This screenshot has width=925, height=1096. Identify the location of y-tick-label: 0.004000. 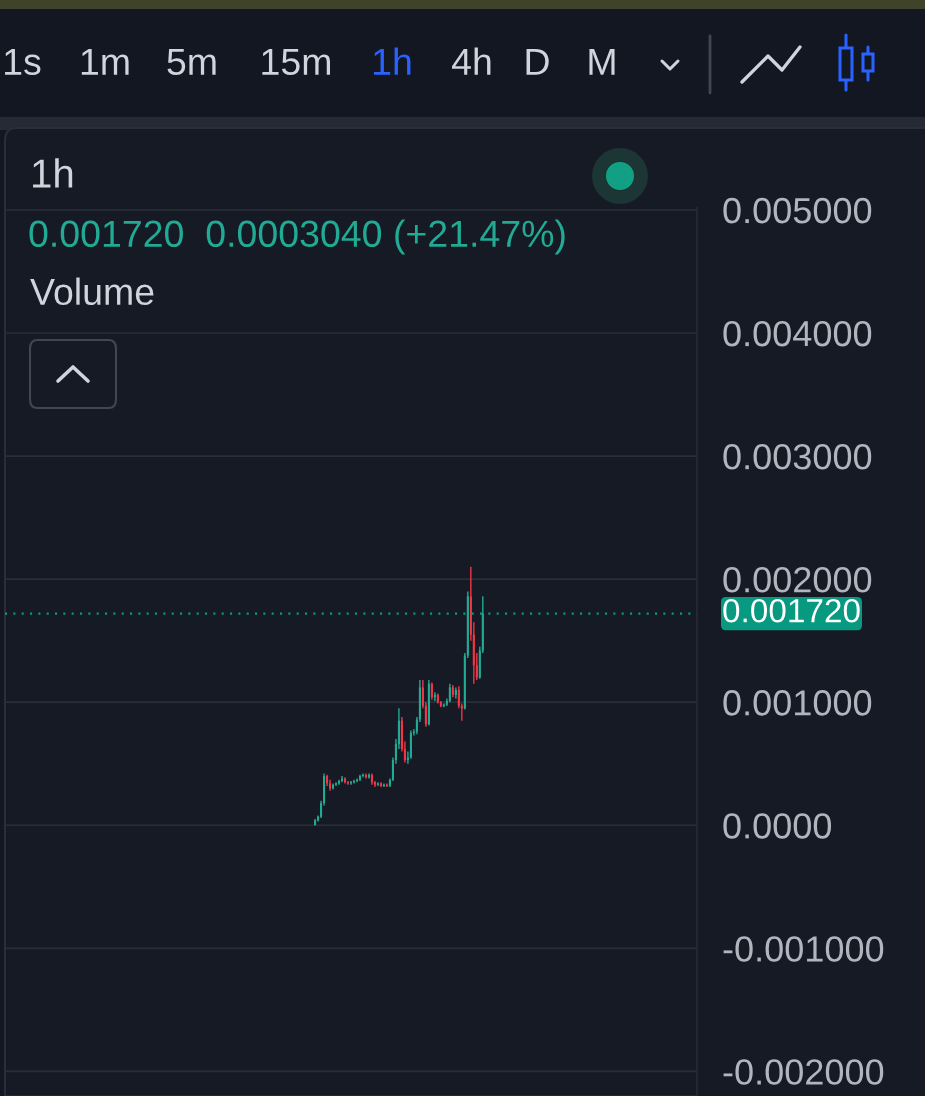
(797, 333).